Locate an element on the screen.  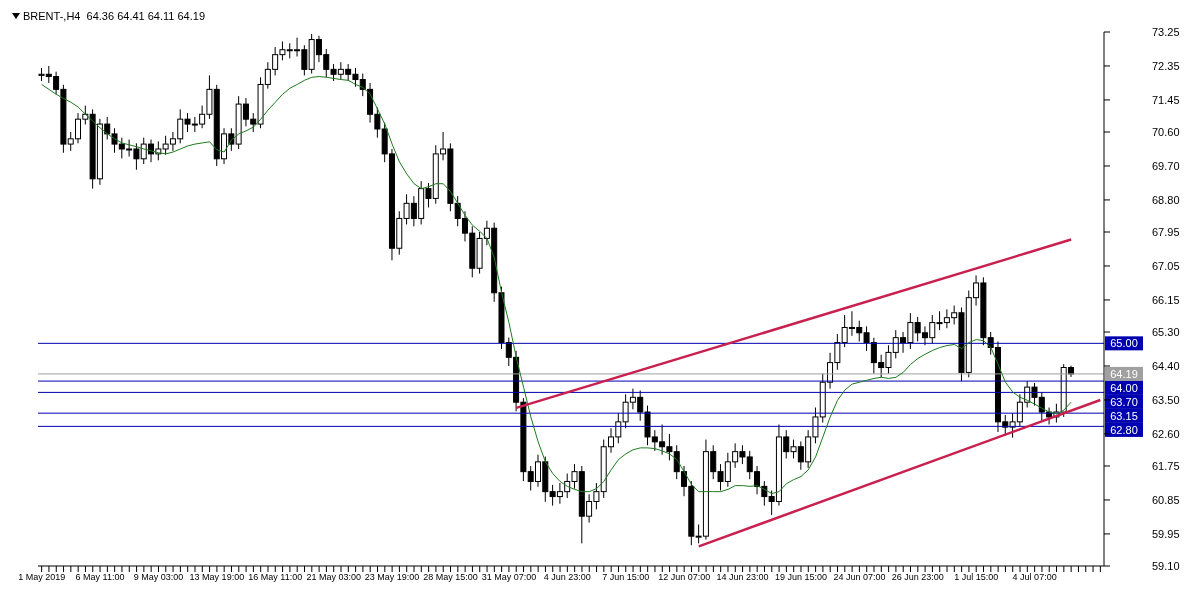
x-tick-label: 19 Jun 15:00 is located at coordinates (801, 577).